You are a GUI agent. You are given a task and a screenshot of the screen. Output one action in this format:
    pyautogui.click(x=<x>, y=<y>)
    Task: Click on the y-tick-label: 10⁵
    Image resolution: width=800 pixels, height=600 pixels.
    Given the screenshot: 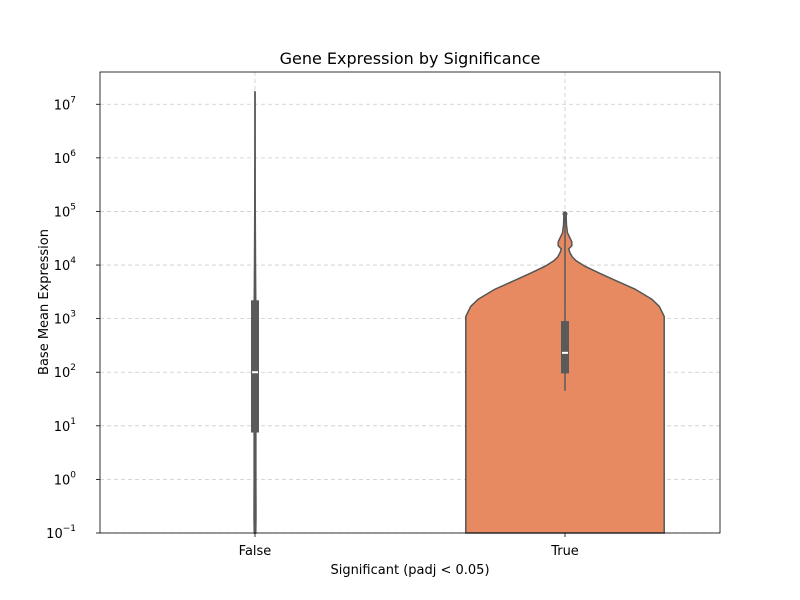 What is the action you would take?
    pyautogui.click(x=65, y=211)
    